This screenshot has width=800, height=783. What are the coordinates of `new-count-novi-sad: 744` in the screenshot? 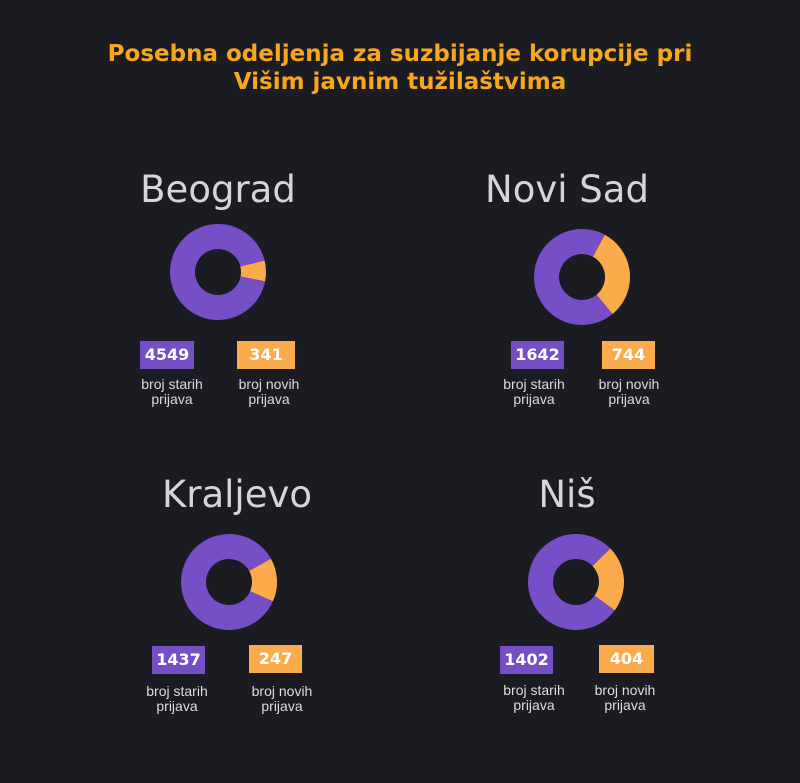 It's located at (628, 355).